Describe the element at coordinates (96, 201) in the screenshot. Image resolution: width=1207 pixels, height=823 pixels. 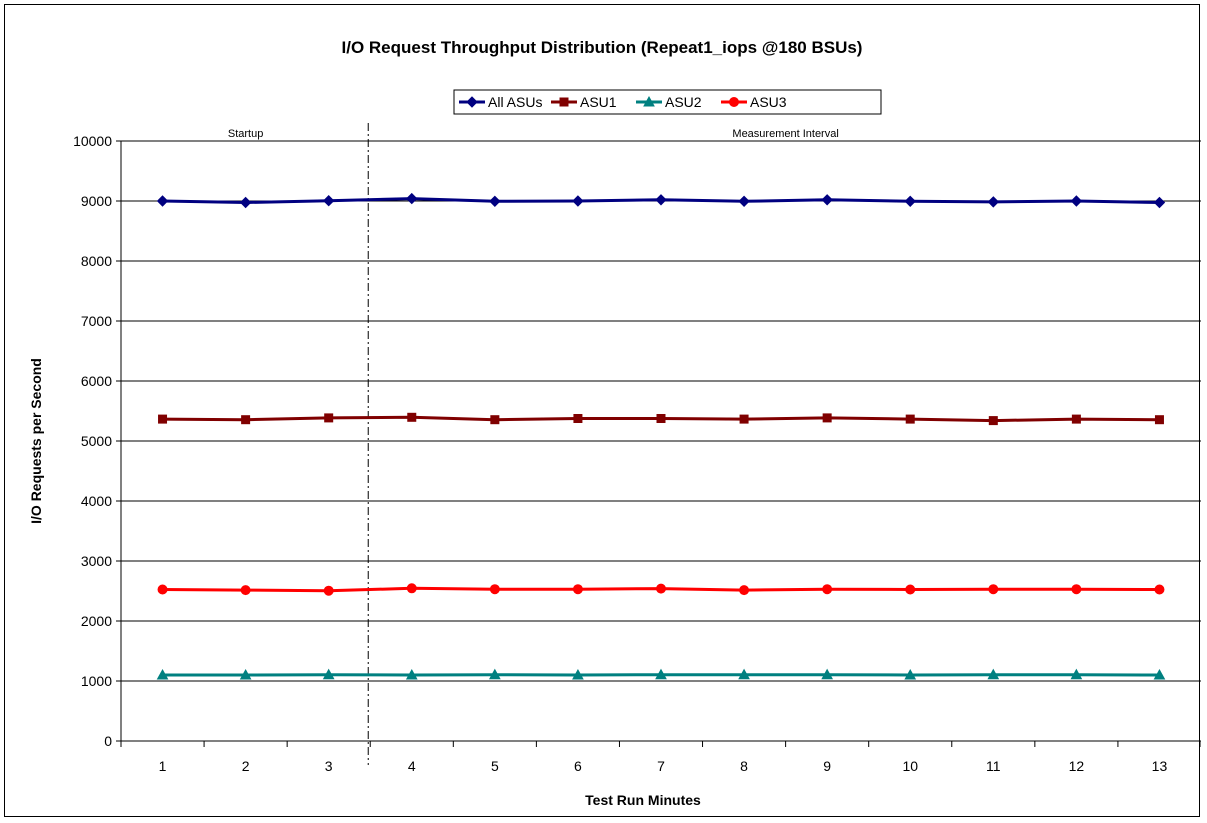
I see `y-tick-label: 9000` at that location.